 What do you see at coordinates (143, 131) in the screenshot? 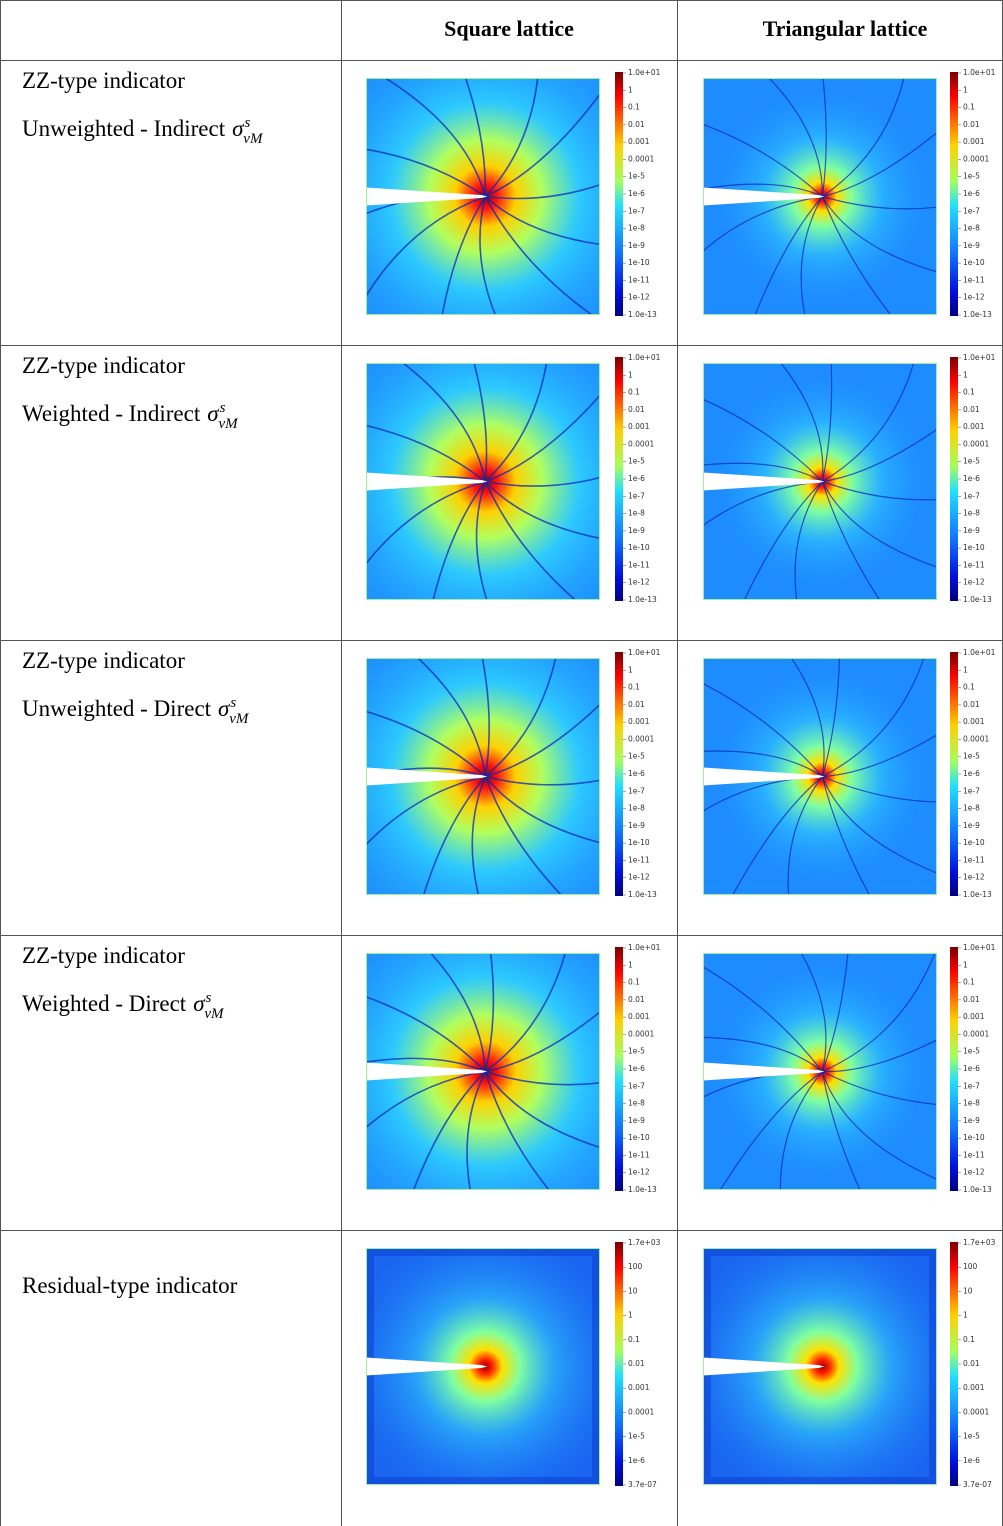
I see `row-label: Unweighted - Indirect σs vM` at bounding box center [143, 131].